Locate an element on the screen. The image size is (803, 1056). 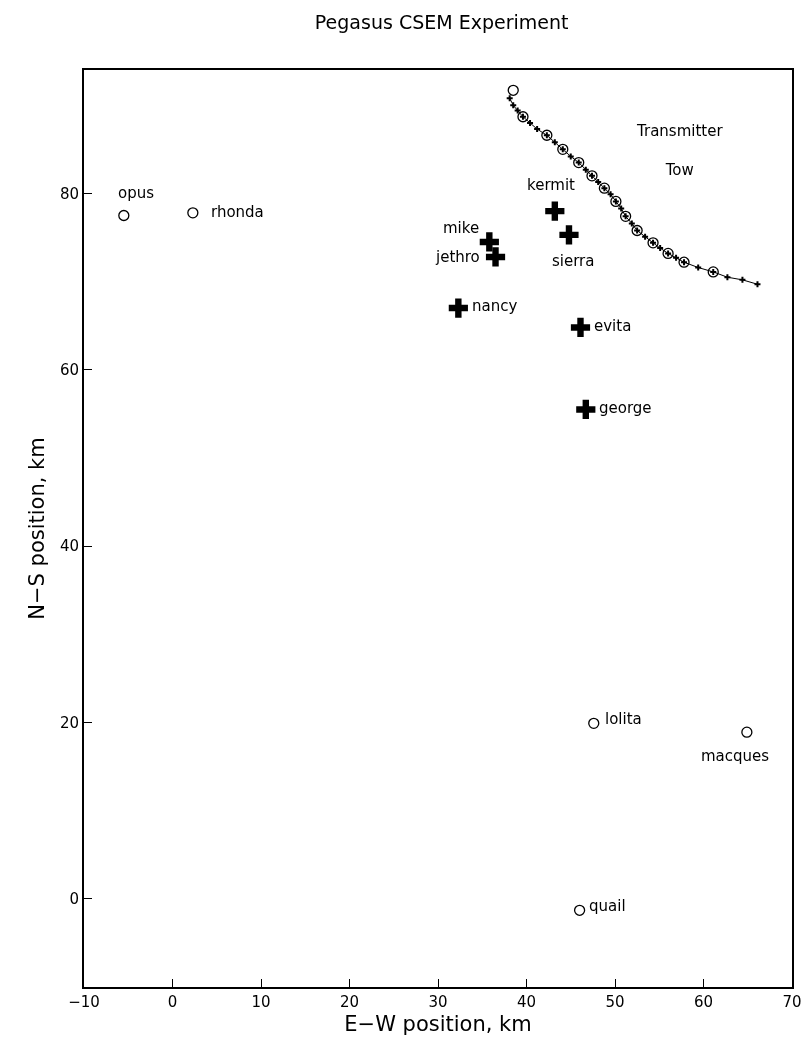
series-label: jethro is located at coordinates (457, 257).